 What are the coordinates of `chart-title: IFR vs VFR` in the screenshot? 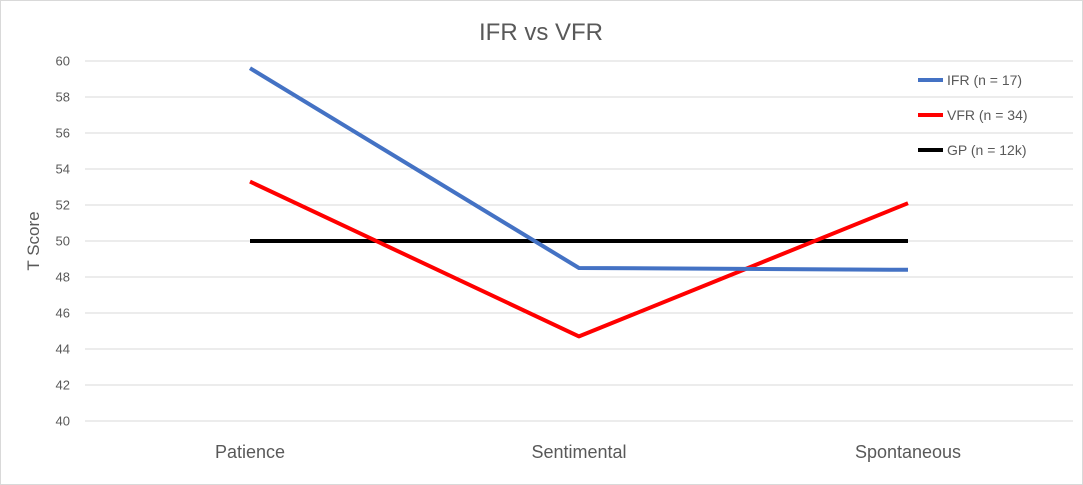 It's located at (541, 32).